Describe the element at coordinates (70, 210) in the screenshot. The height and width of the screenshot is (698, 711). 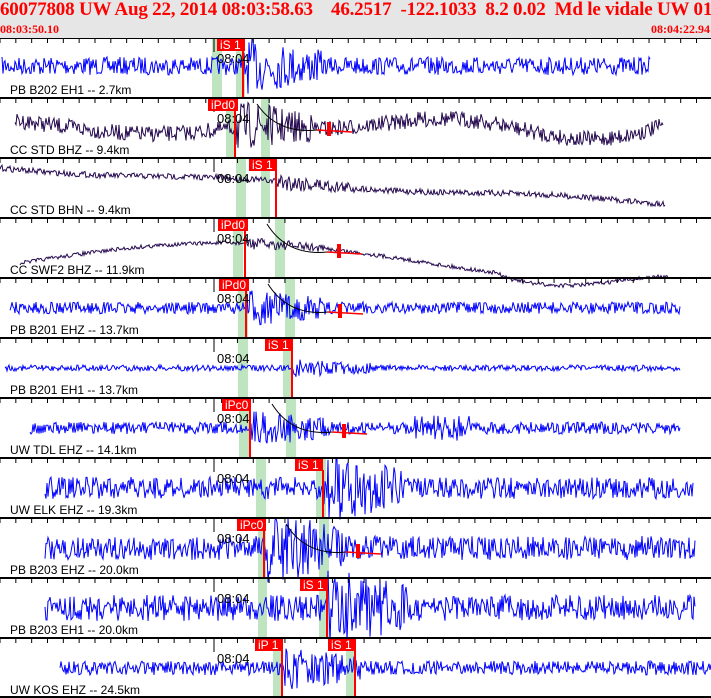
I see `station-label: CC STD BHN -- 9.4km` at that location.